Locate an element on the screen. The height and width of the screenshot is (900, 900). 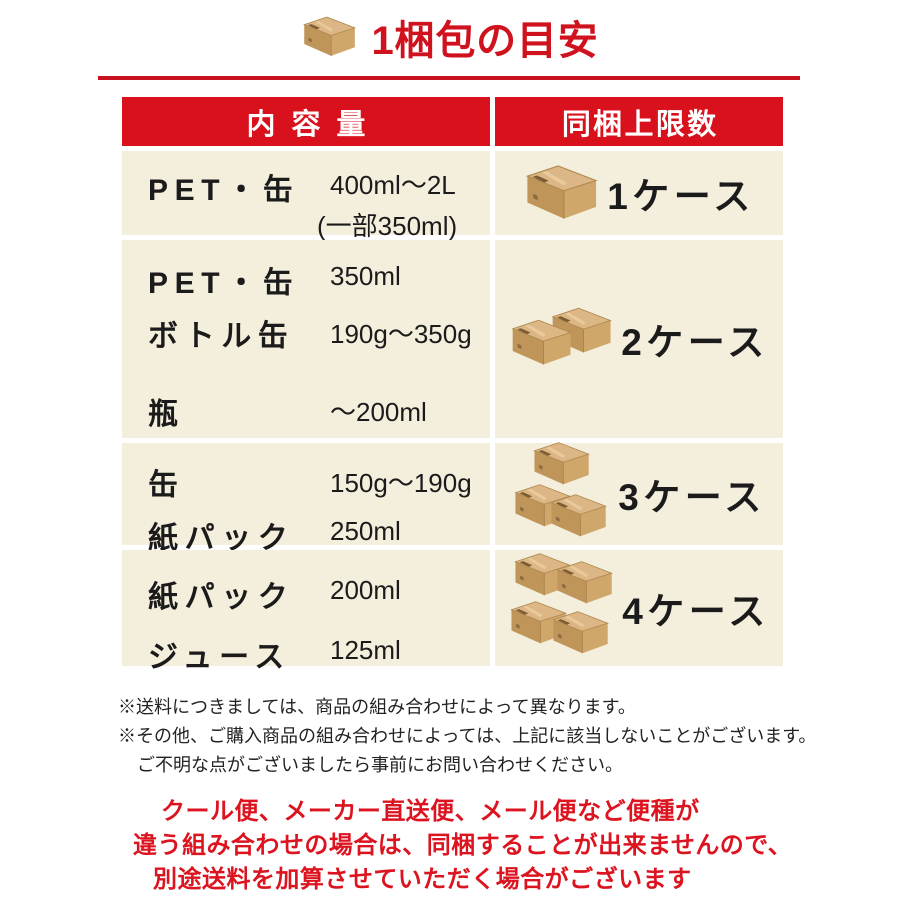
item-value: 150g〜190g is located at coordinates (401, 483).